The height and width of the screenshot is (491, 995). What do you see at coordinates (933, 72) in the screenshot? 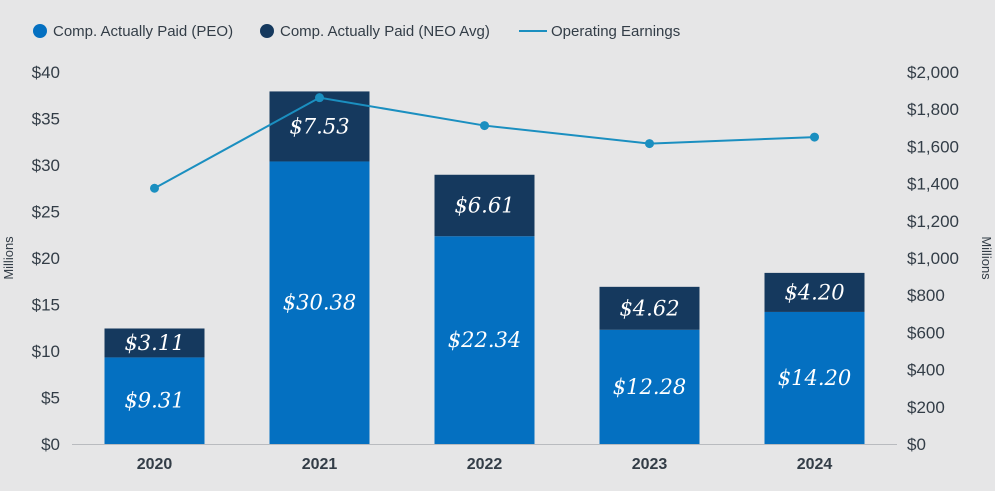
I see `right-axis-tick: $2,000` at bounding box center [933, 72].